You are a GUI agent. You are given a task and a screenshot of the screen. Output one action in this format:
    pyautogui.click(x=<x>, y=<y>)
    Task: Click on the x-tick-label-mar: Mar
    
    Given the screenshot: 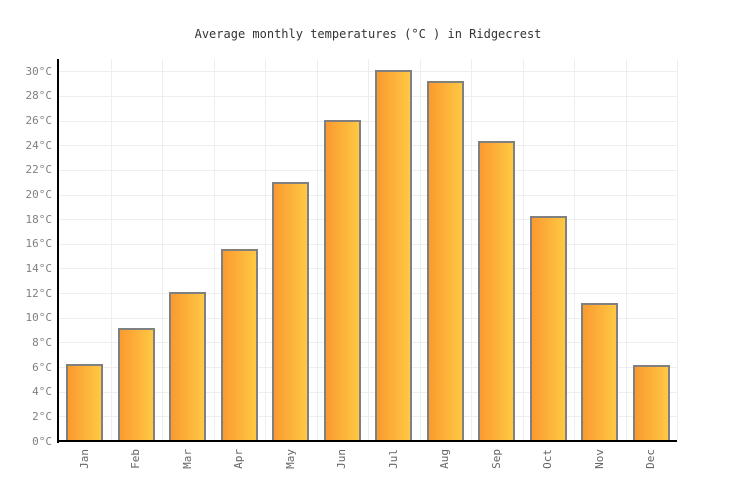 What is the action you would take?
    pyautogui.click(x=187, y=459)
    